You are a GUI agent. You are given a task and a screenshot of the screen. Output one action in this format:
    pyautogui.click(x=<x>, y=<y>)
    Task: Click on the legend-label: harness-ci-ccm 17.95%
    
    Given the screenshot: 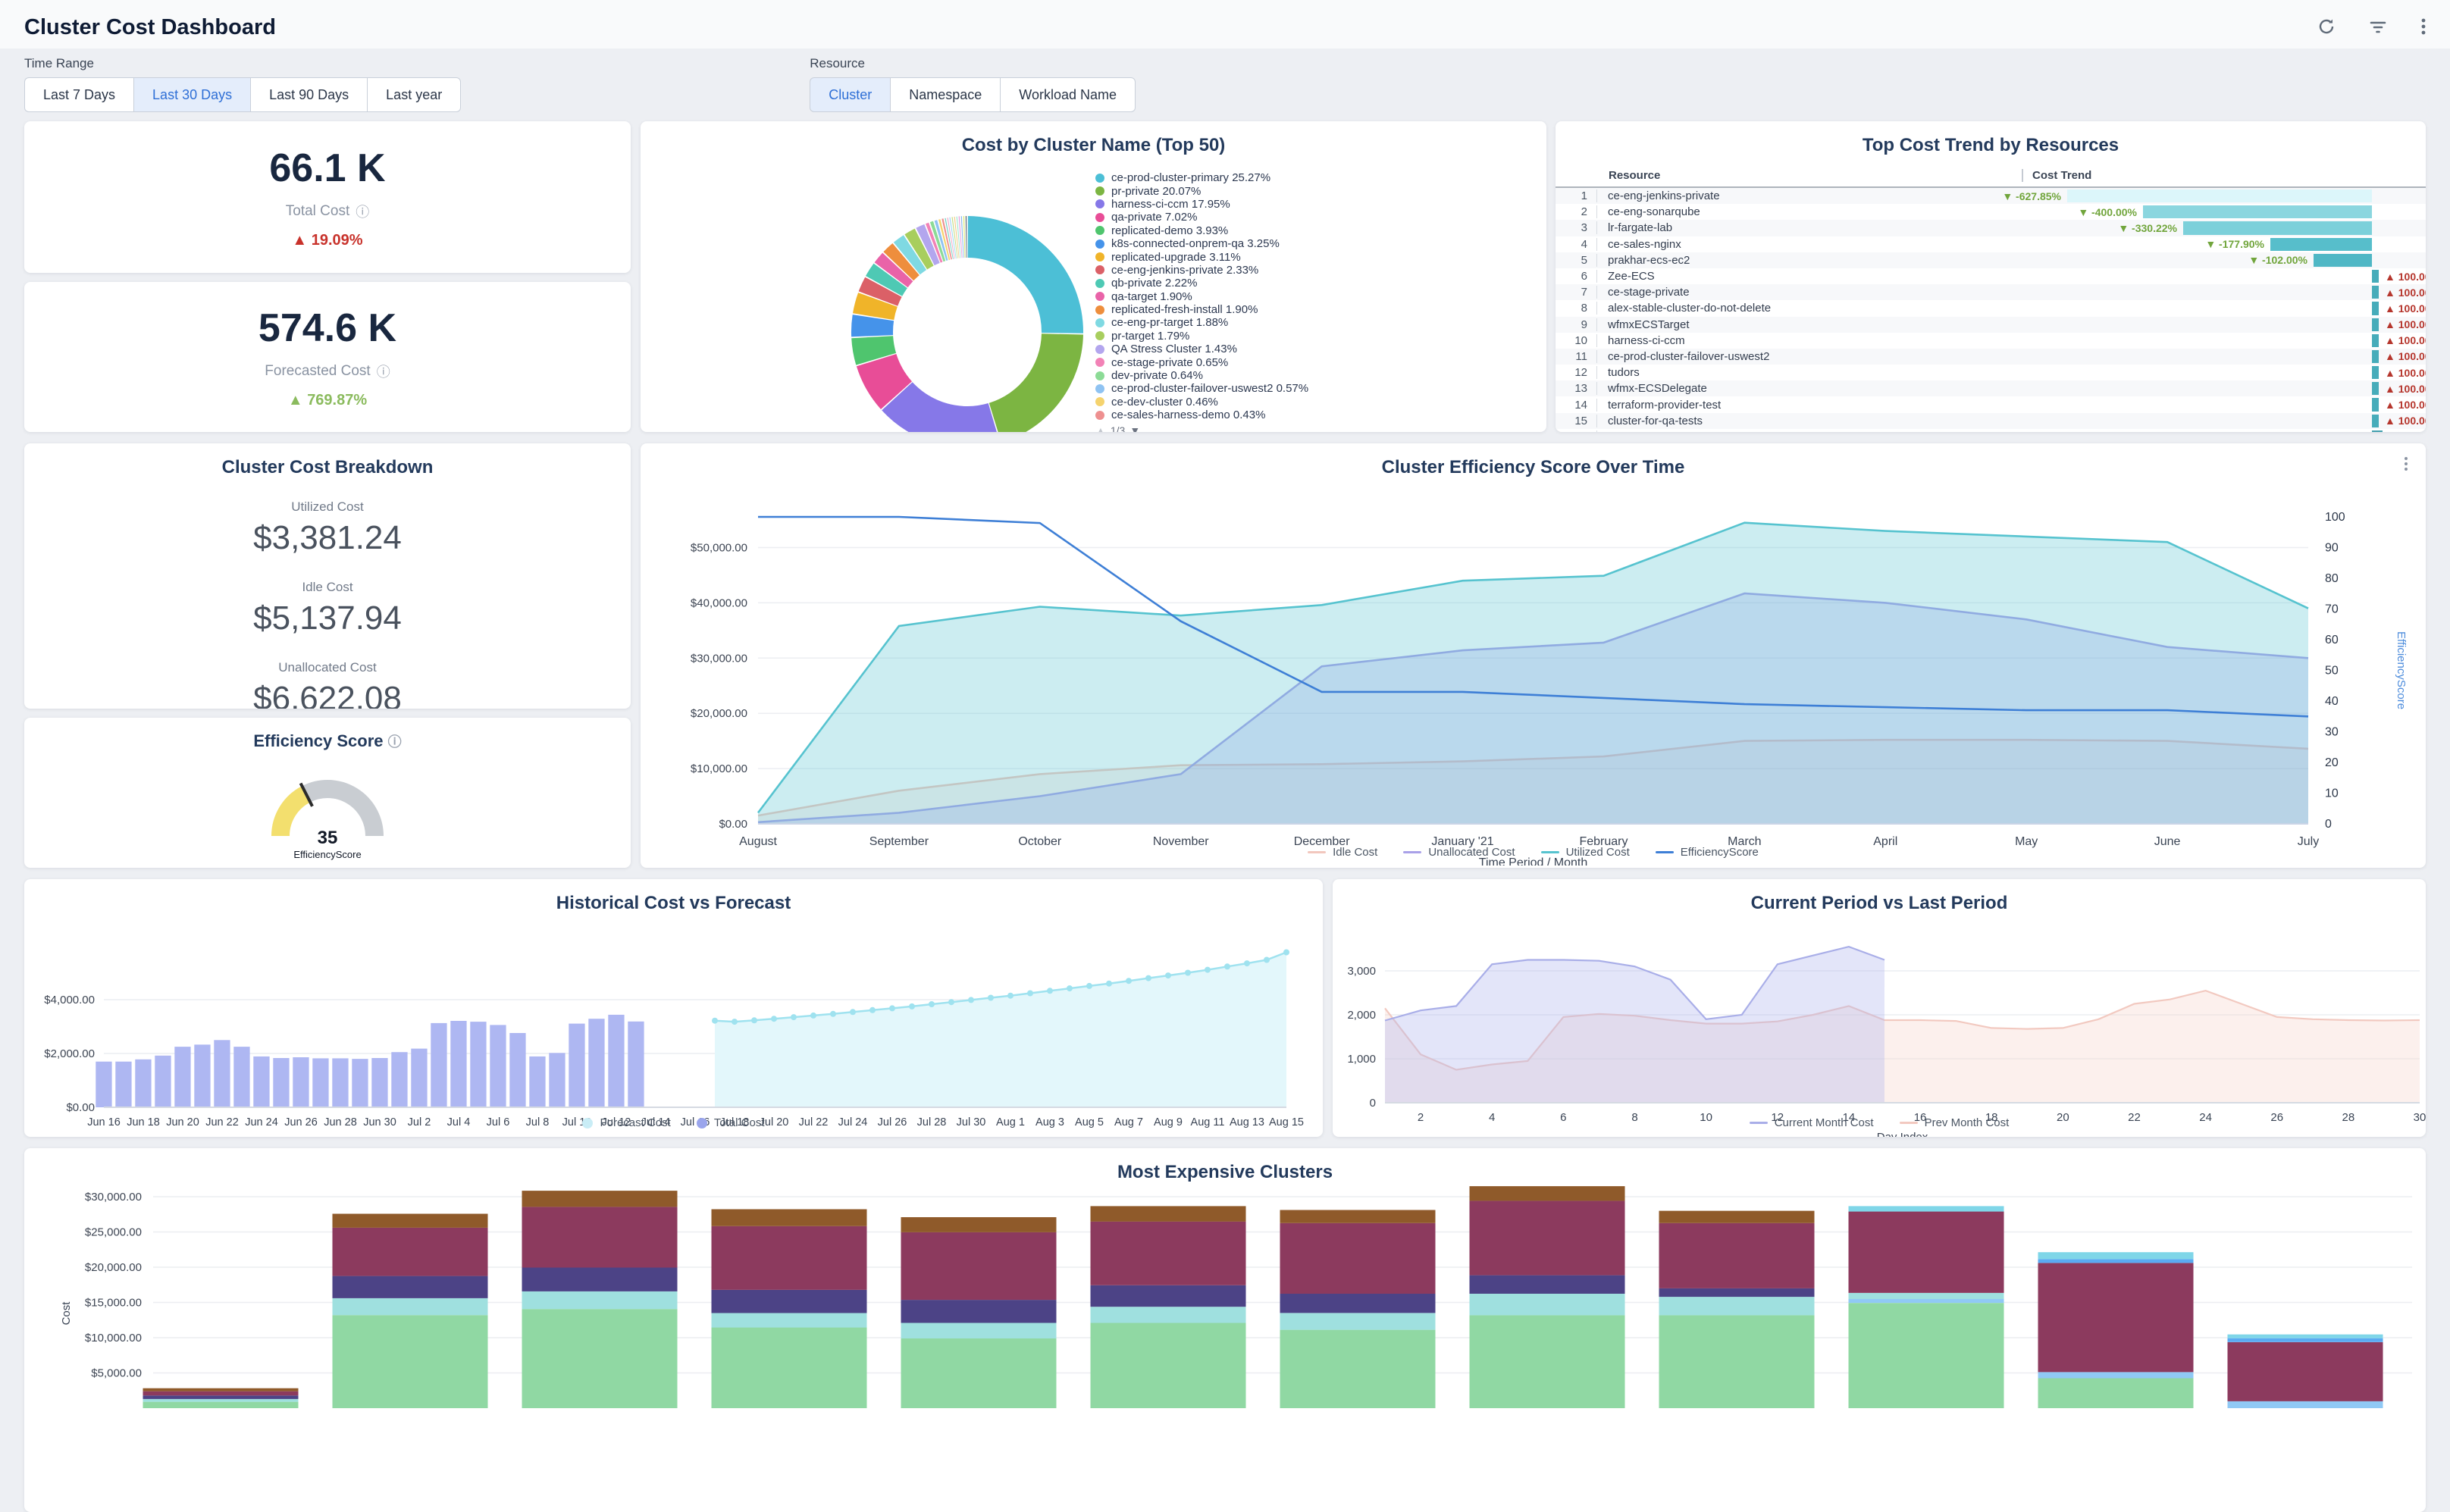 What is the action you would take?
    pyautogui.click(x=1170, y=204)
    